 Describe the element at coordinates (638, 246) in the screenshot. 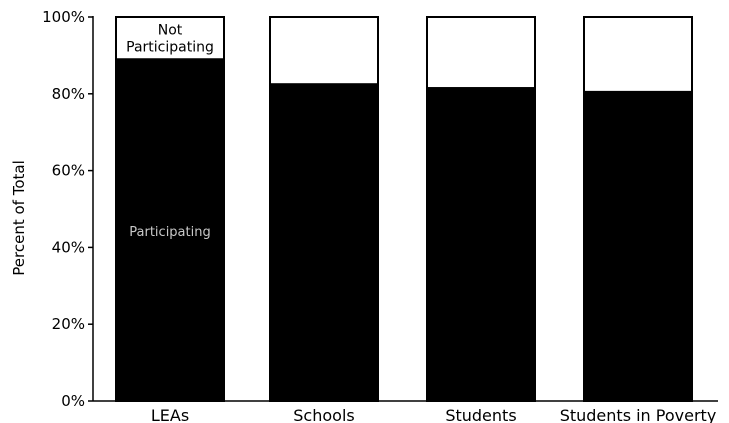

I see `bar-students-in-poverty-participating` at that location.